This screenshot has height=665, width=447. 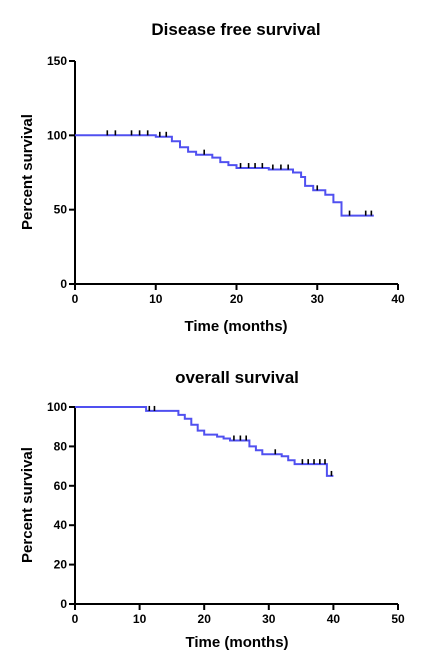 I want to click on y-tick-label: 20, so click(x=61, y=565).